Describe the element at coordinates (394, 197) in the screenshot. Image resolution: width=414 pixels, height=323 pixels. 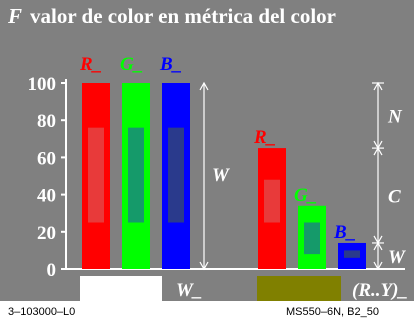
I see `bracket-label-c: C` at that location.